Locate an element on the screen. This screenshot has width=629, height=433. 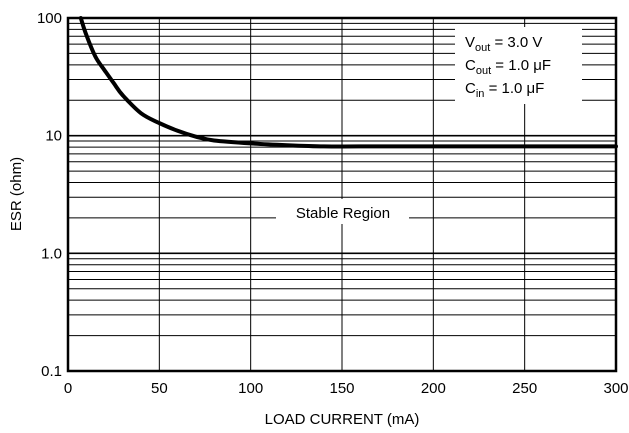
conditions-box: Vout = 3.0 V Cout = 1.0 μF Cin = 1.0 μF is located at coordinates (518, 65).